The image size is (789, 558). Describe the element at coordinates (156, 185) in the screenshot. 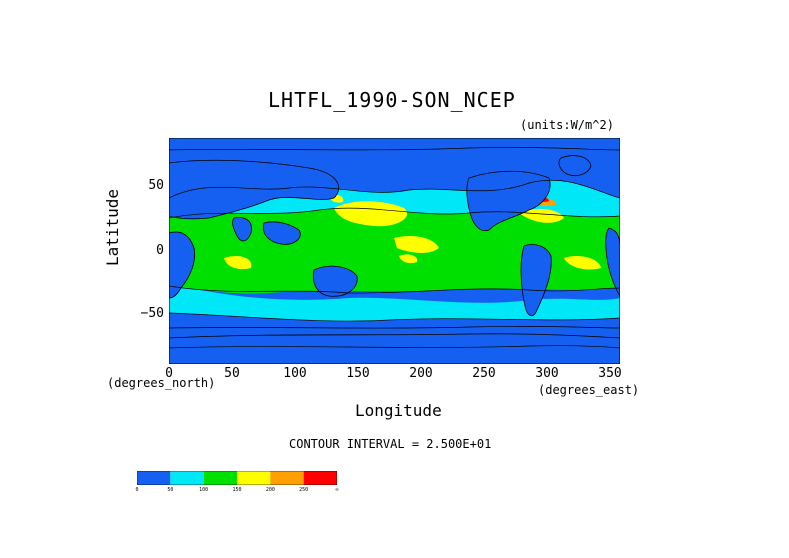

I see `y-tick: 50` at that location.